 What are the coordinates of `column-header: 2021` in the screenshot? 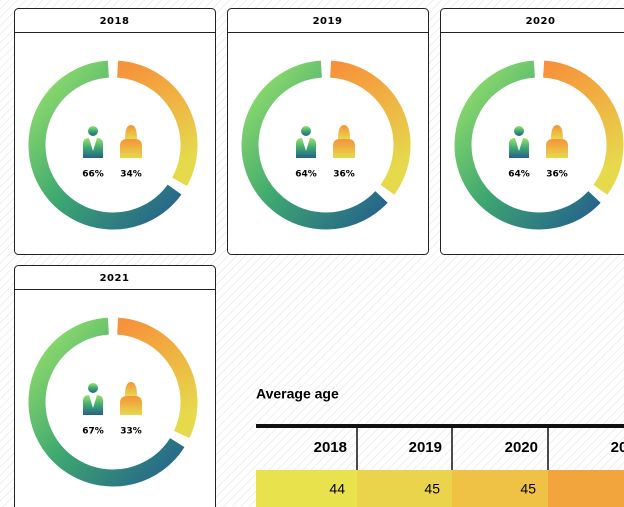 It's located at (617, 447).